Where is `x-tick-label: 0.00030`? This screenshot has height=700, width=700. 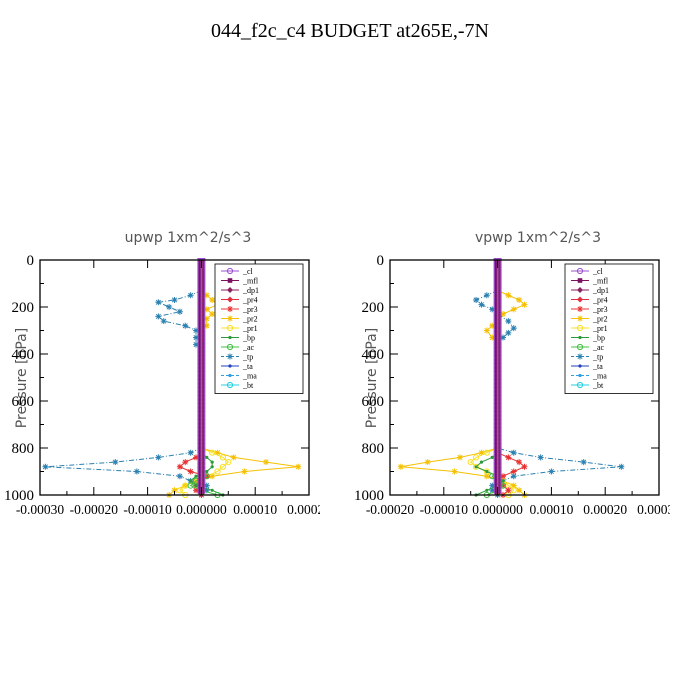 x-tick-label: 0.00030 is located at coordinates (653, 509).